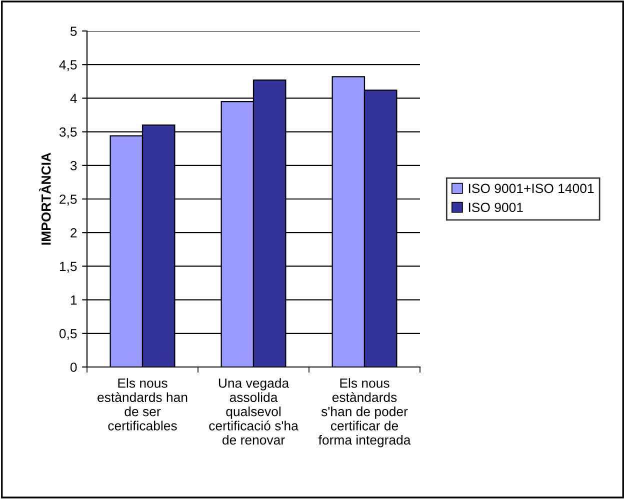 The height and width of the screenshot is (499, 625). What do you see at coordinates (73, 31) in the screenshot?
I see `y-tick-label: 5` at bounding box center [73, 31].